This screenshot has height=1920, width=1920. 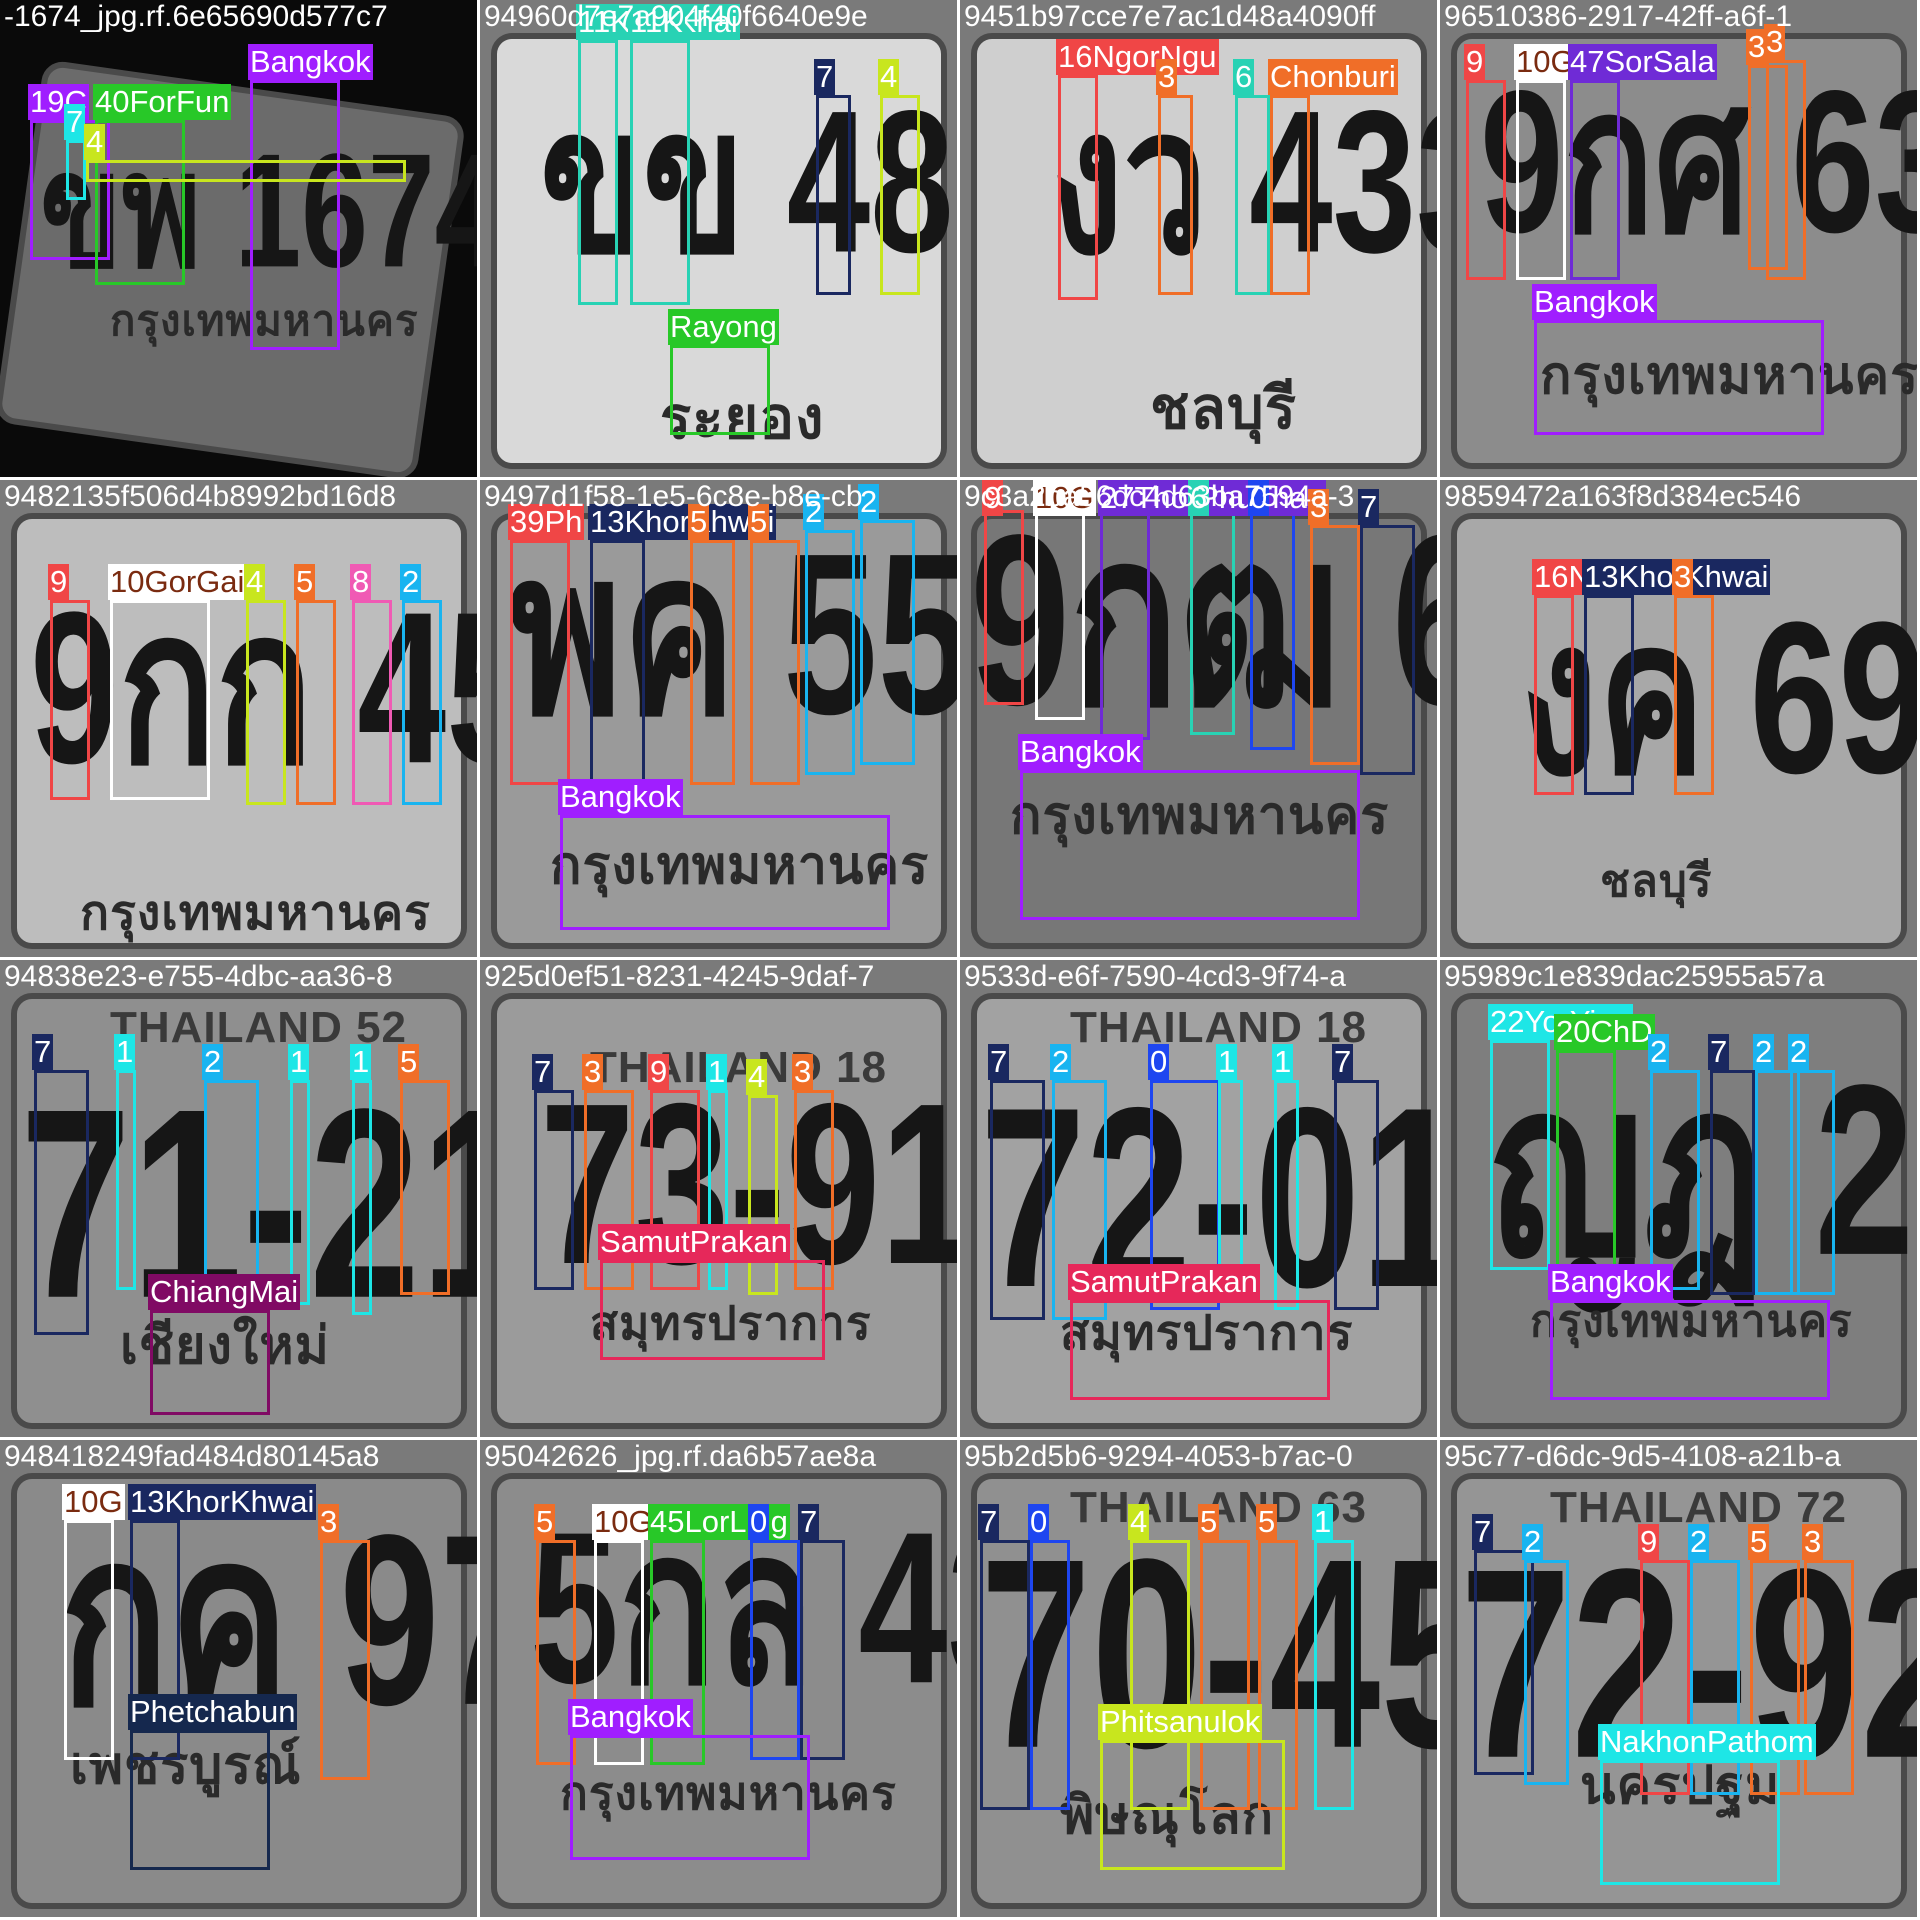 What do you see at coordinates (360, 582) in the screenshot?
I see `detection-label: 8` at bounding box center [360, 582].